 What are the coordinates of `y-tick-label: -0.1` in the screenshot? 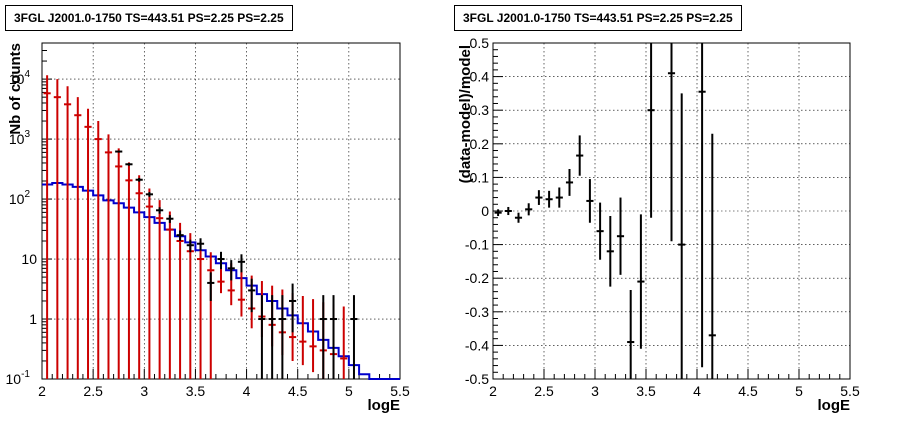 It's located at (477, 245).